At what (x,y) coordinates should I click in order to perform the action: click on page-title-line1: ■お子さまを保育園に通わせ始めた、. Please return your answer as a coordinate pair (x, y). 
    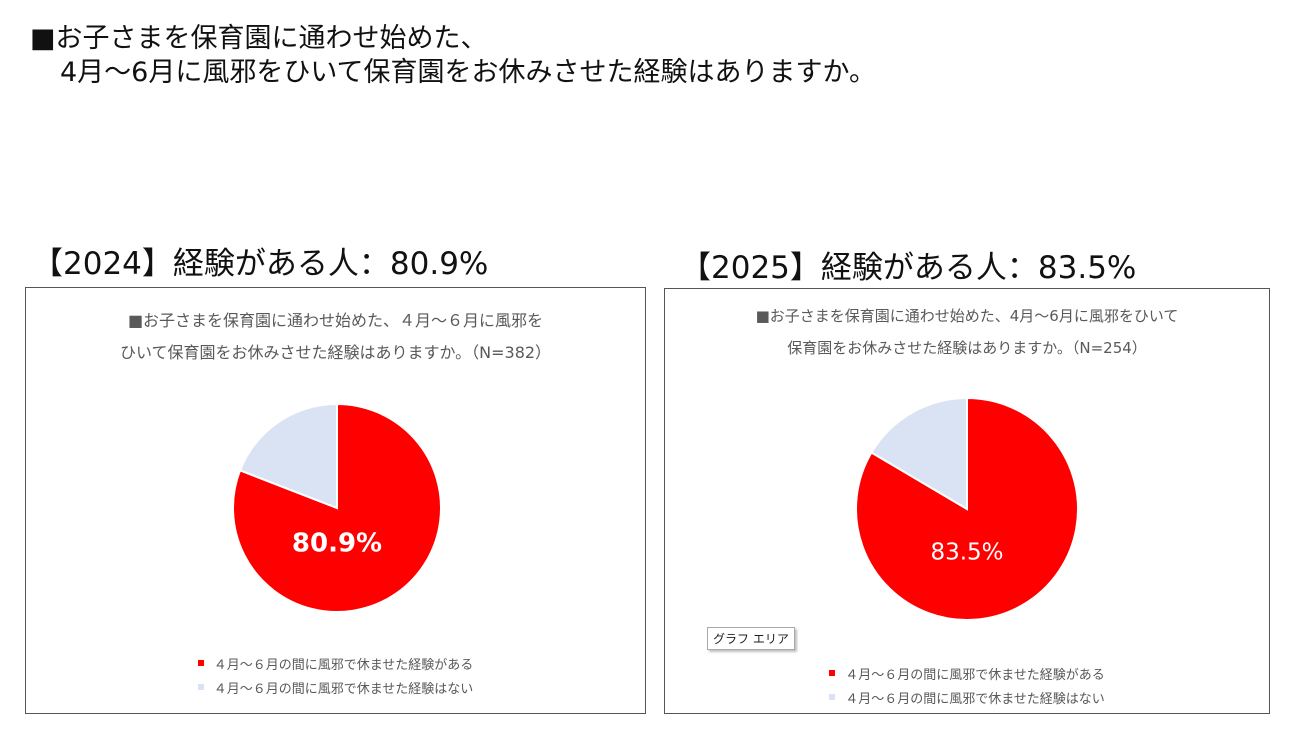
    Looking at the image, I should click on (259, 38).